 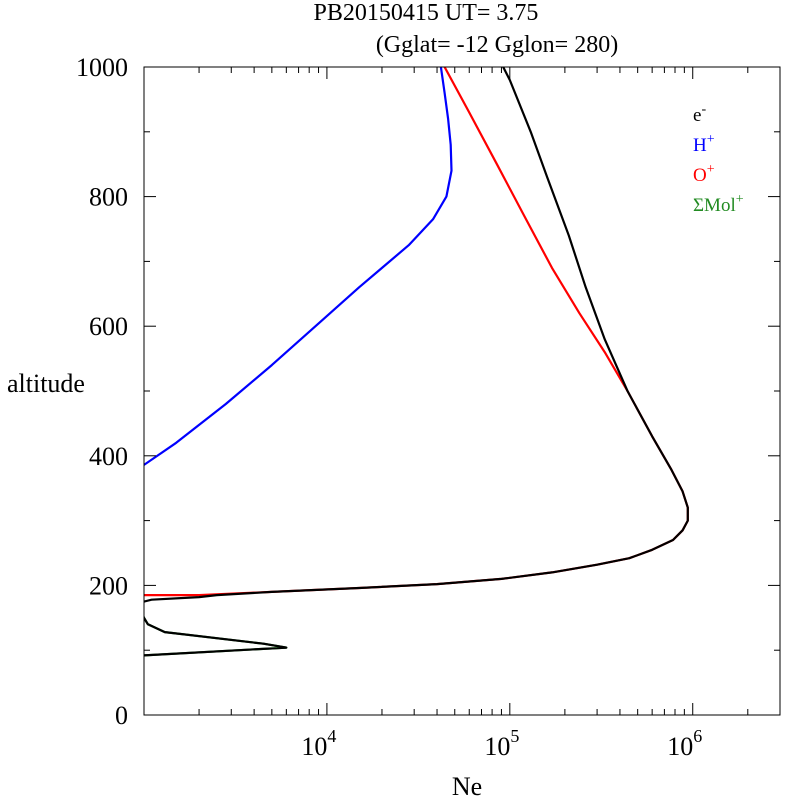 I want to click on x-tick-label: 10⁶, so click(x=684, y=743).